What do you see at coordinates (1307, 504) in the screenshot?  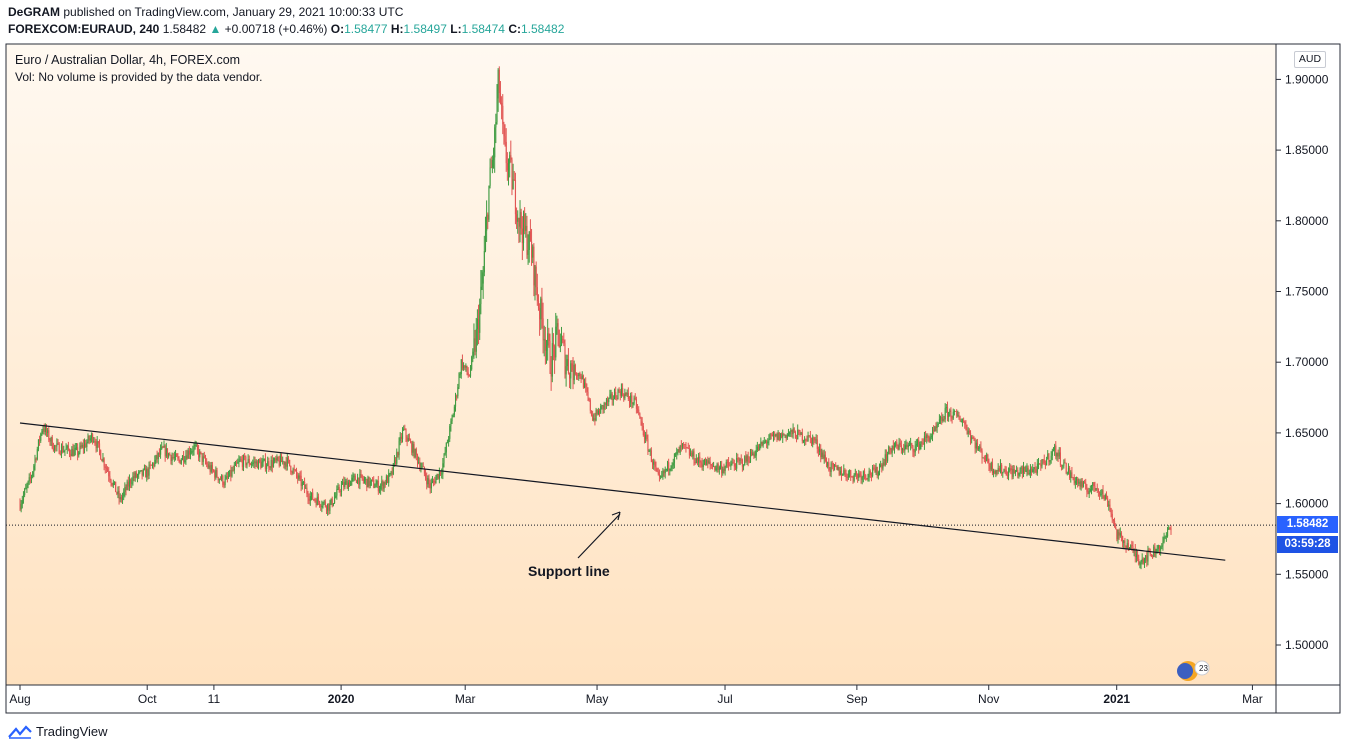 I see `y-tick-label: 1.60000` at bounding box center [1307, 504].